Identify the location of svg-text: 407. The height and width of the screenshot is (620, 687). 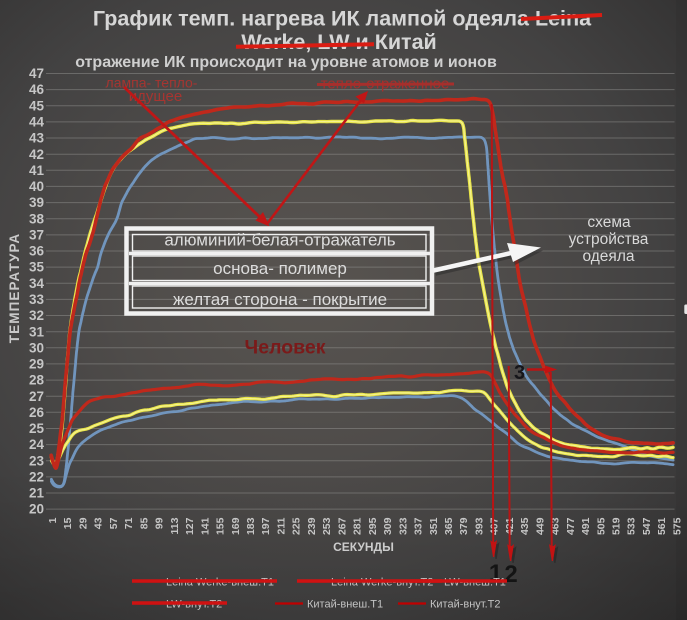
(495, 526).